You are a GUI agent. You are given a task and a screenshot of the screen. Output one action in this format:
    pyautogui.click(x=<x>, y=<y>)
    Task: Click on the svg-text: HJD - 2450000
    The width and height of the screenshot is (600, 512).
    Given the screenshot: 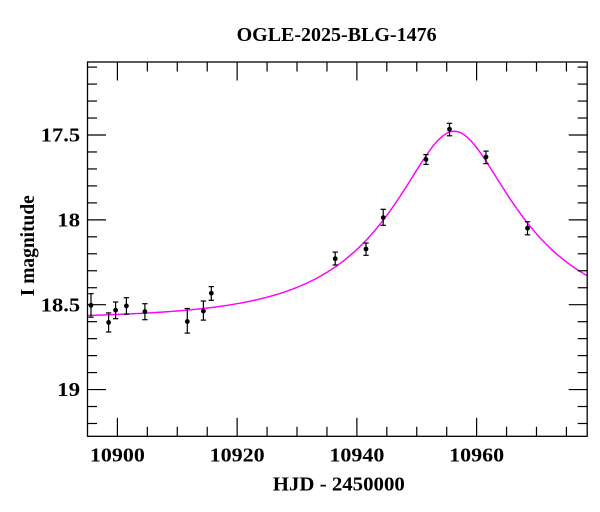 What is the action you would take?
    pyautogui.click(x=339, y=485)
    